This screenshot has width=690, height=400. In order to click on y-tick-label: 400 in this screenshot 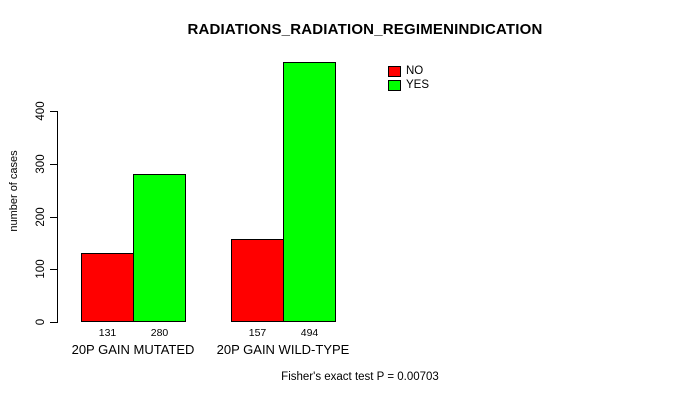, I will do `click(41, 111)`.